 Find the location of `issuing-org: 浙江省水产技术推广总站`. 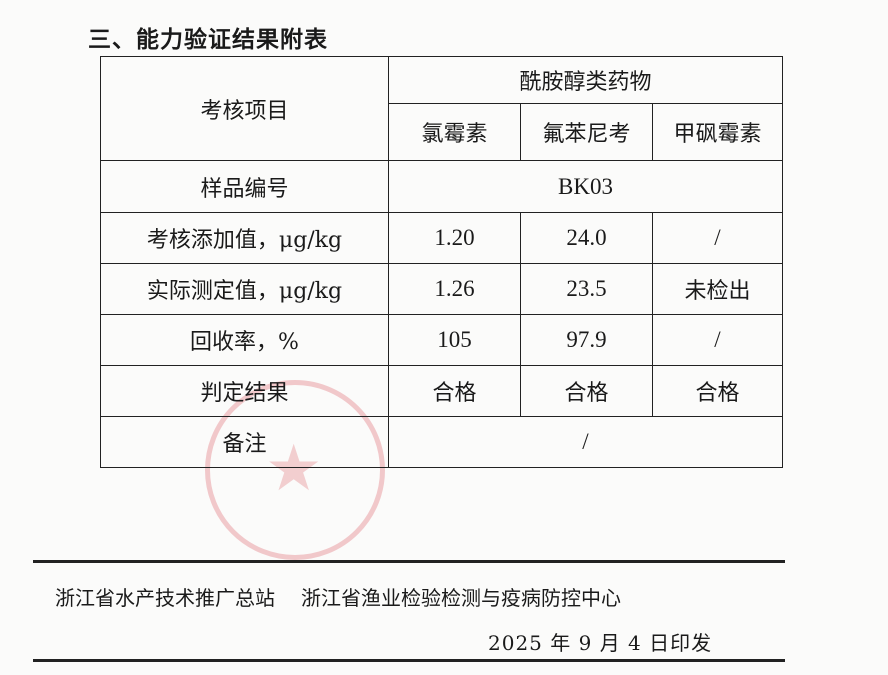

issuing-org: 浙江省水产技术推广总站 is located at coordinates (165, 598).